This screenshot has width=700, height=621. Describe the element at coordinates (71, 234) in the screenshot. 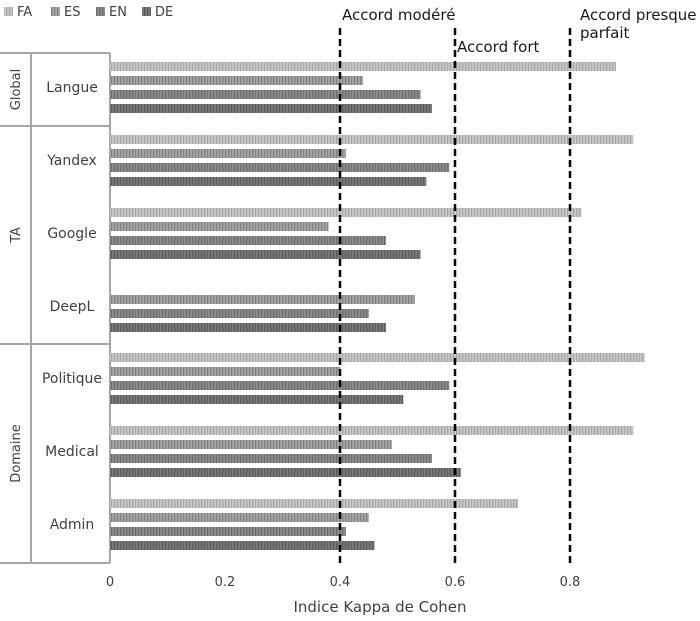

I see `category-label-google: Google` at that location.